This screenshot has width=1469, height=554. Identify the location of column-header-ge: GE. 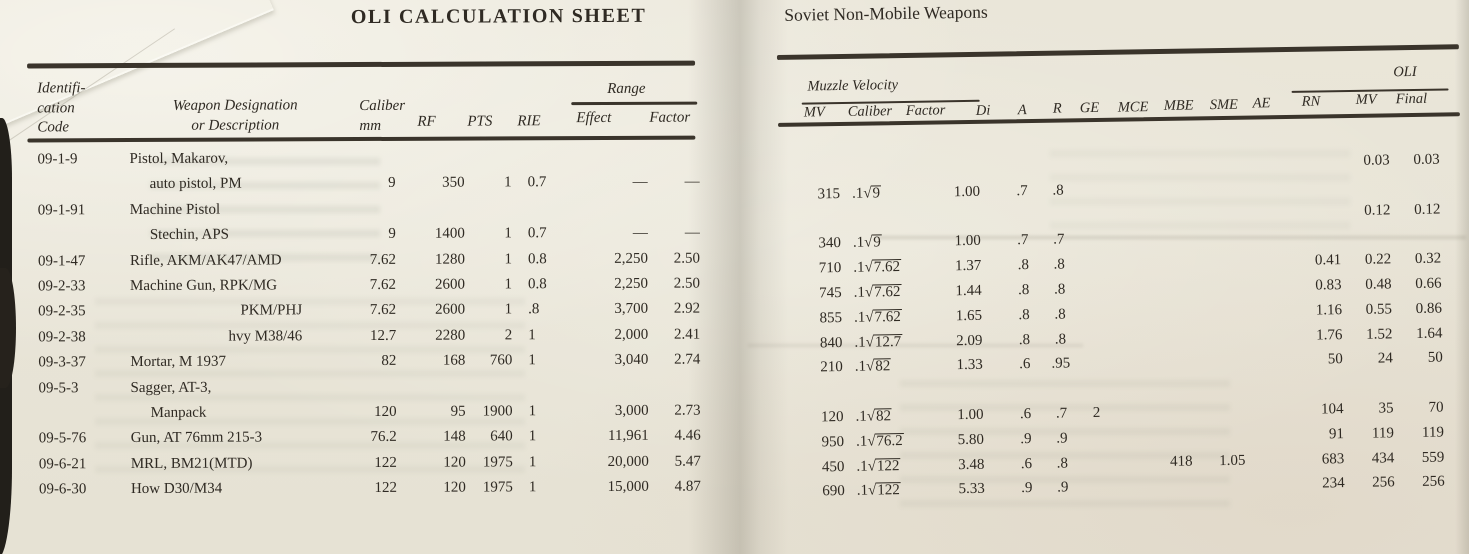
(1089, 108).